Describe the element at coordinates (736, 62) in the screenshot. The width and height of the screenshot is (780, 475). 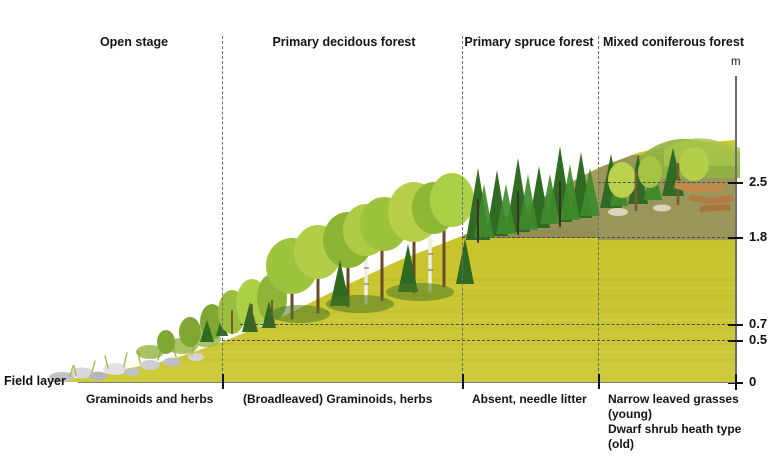
I see `height-axis-unit: m` at that location.